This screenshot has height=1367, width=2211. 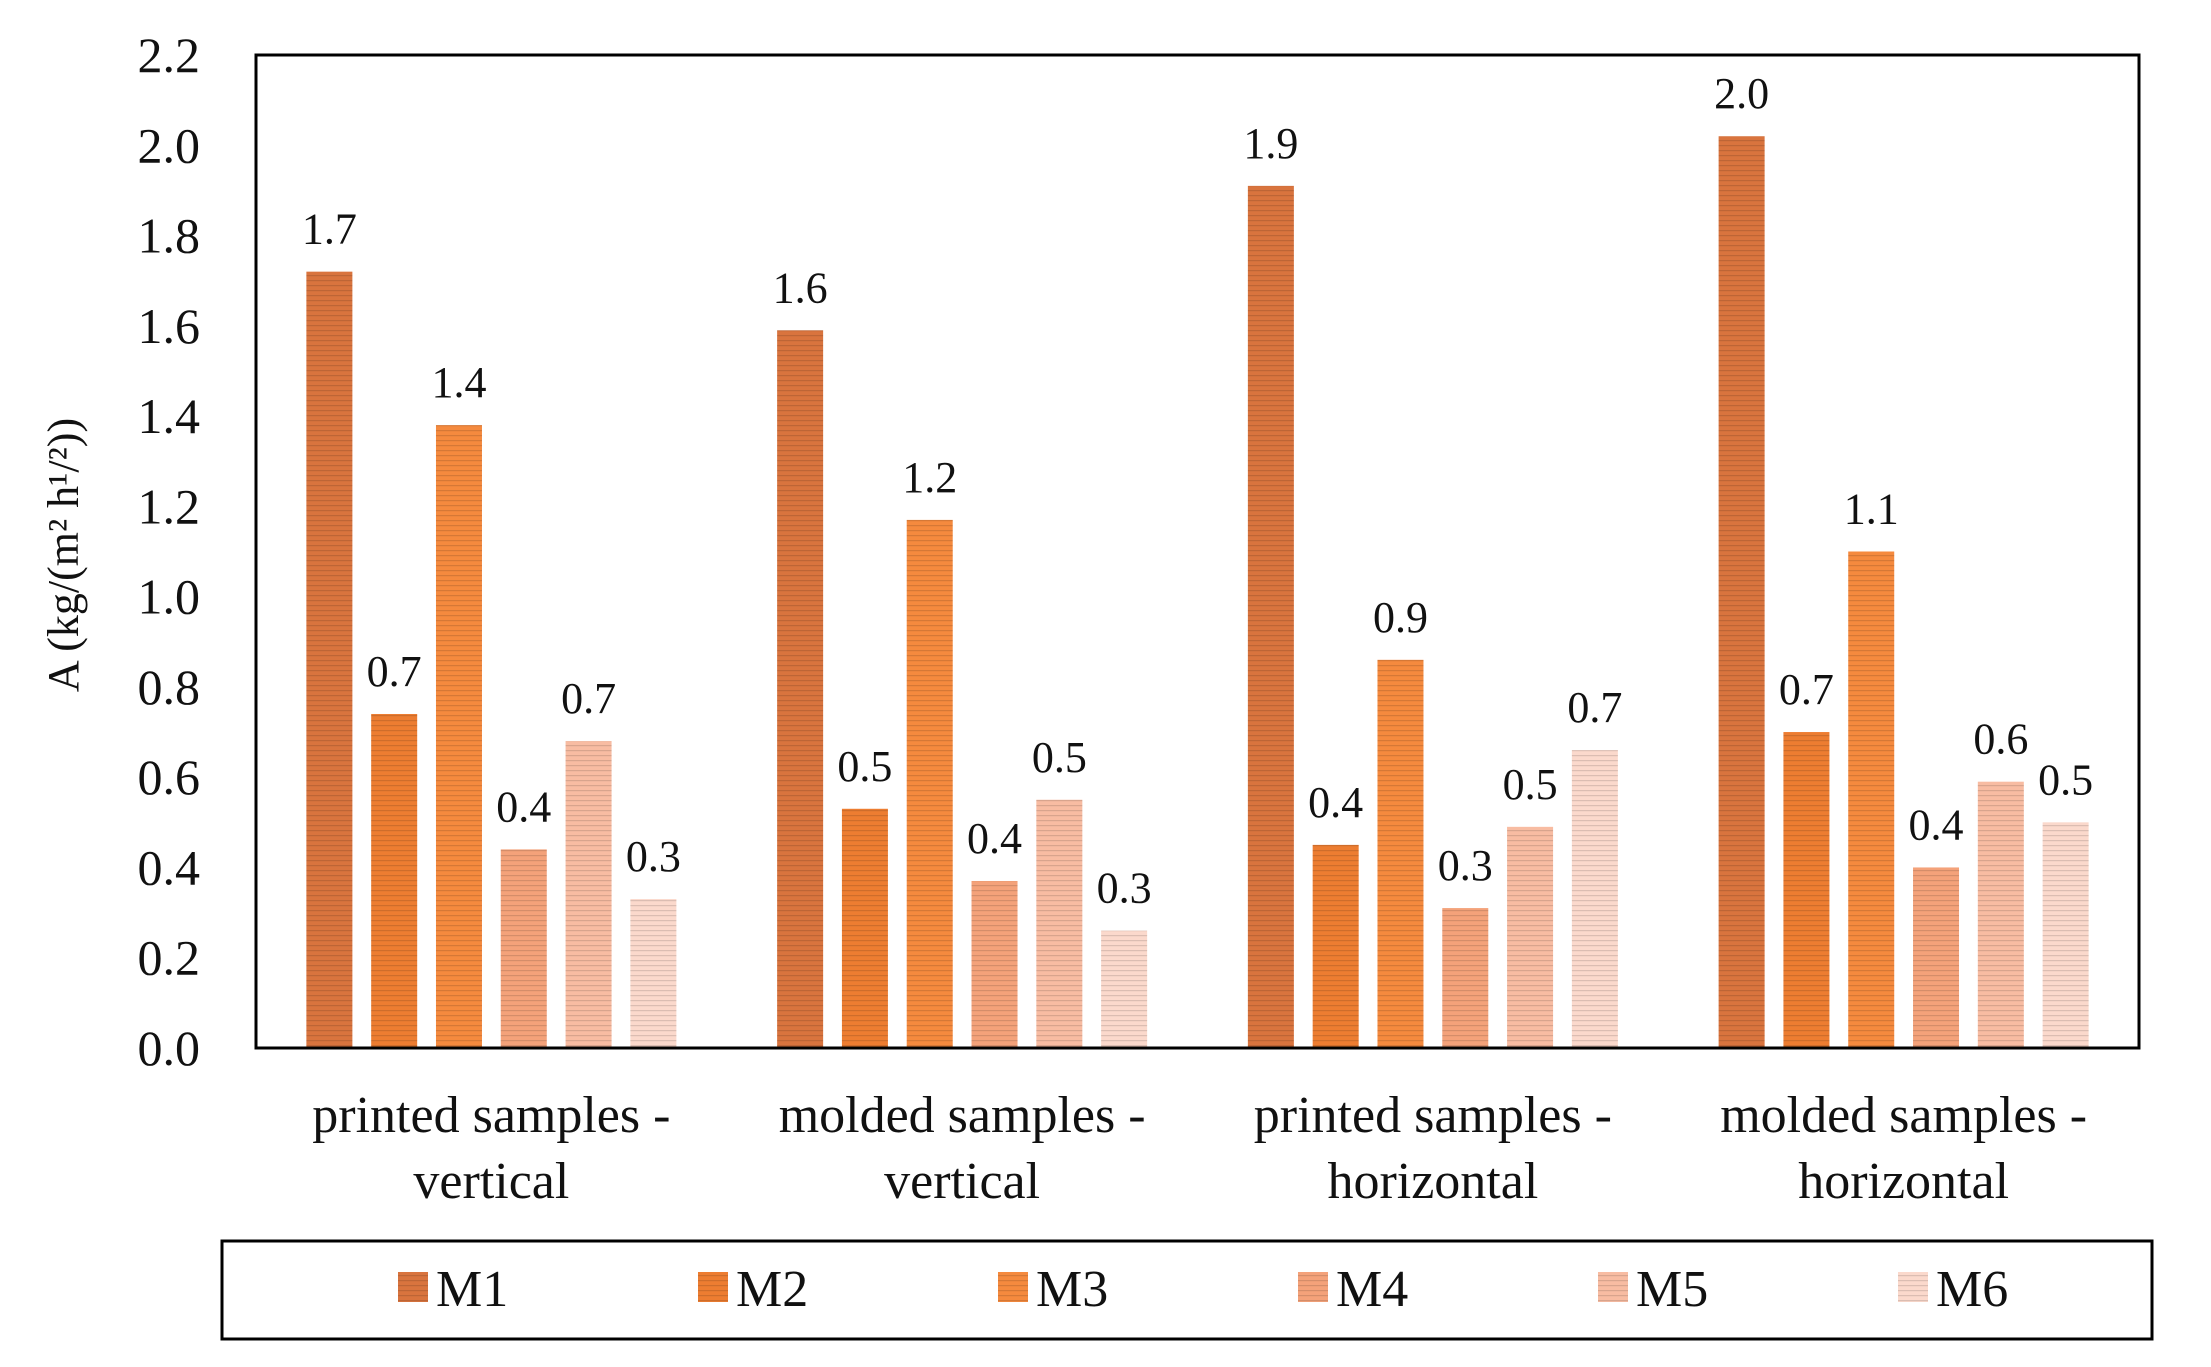 I want to click on y-tick-label: 1.4, so click(x=169, y=416).